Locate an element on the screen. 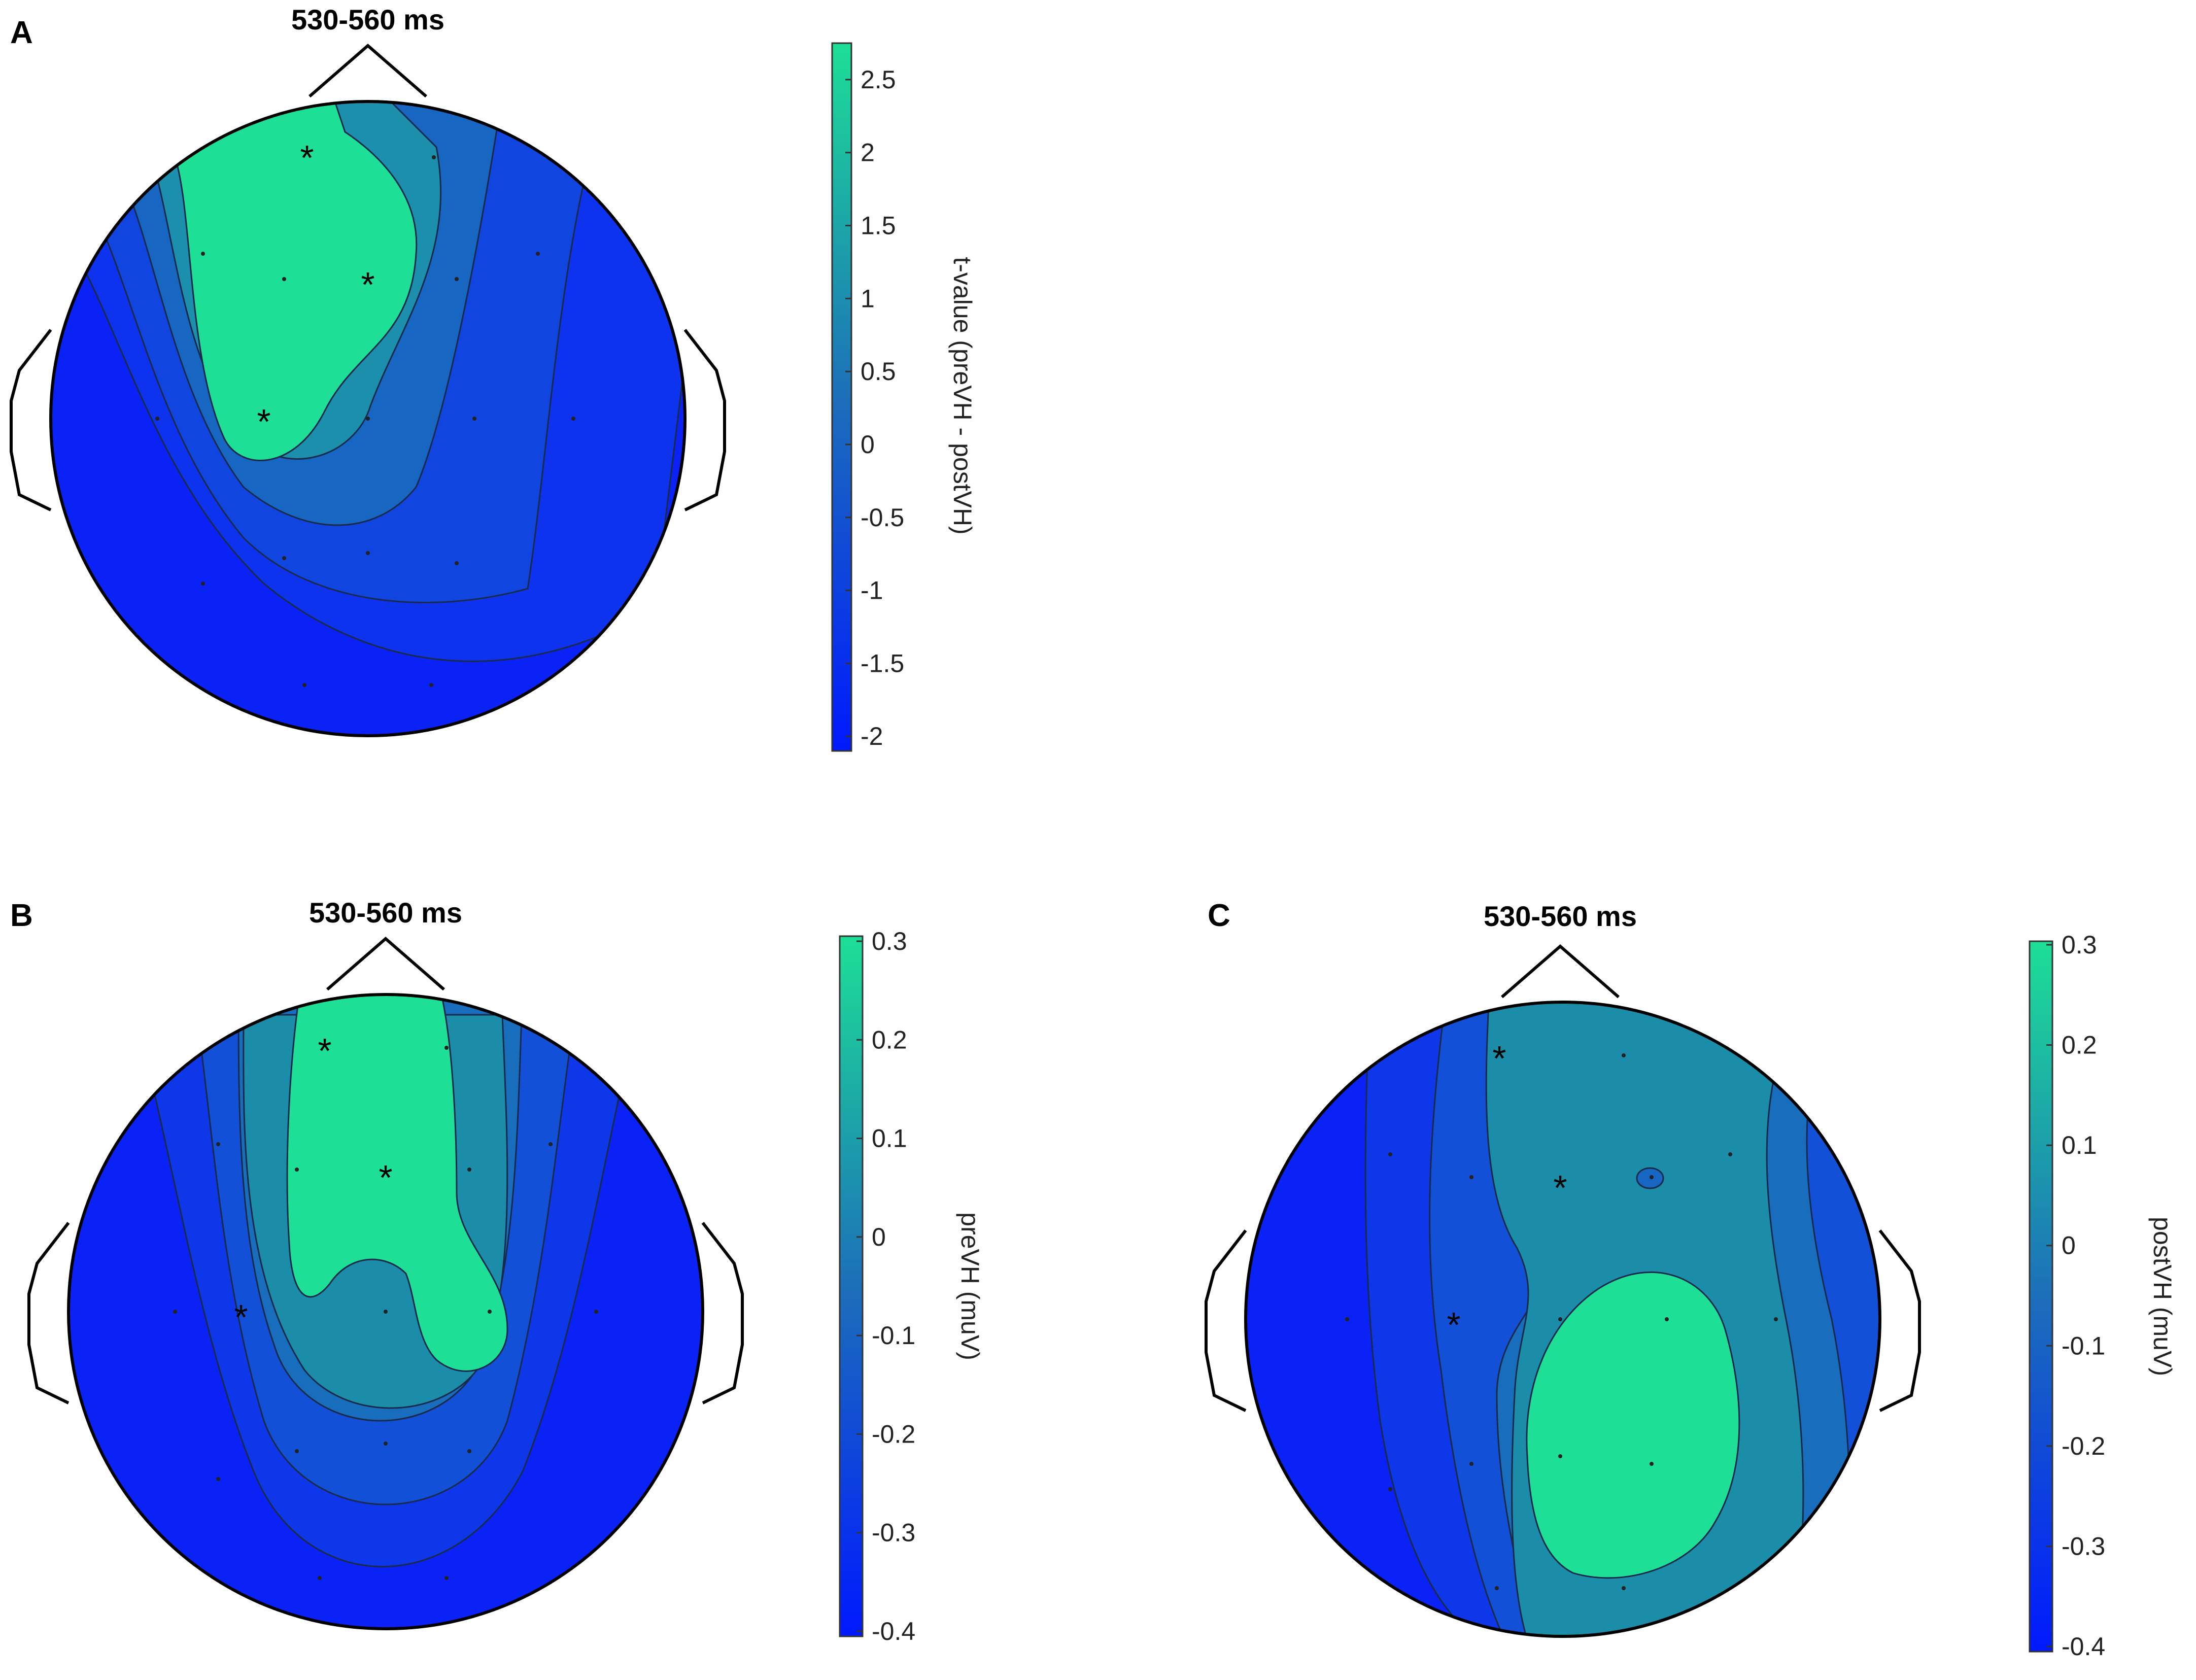  colorbar-tick-label: -1 is located at coordinates (872, 590).